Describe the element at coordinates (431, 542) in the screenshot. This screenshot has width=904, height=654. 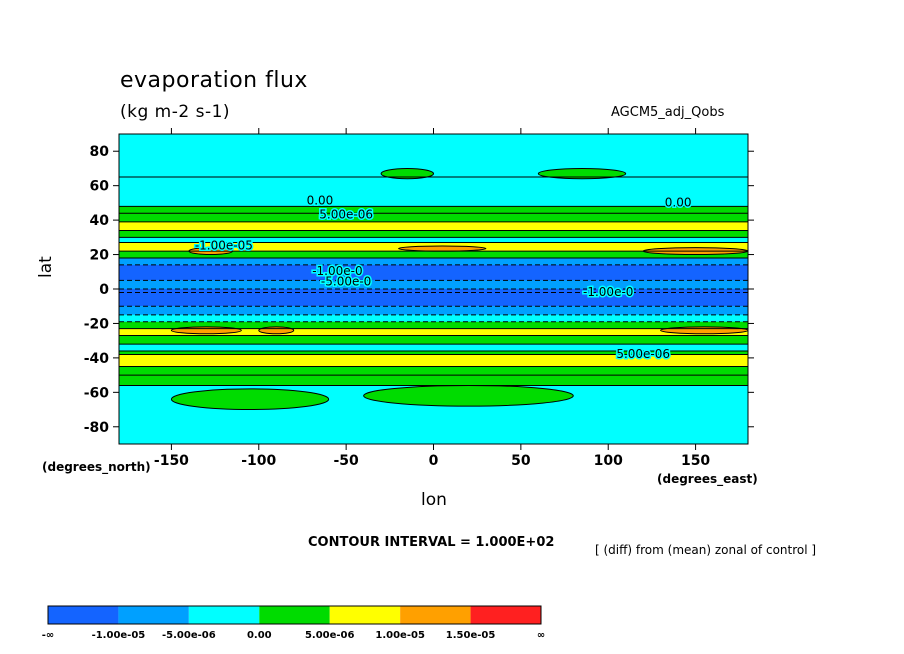
I see `contour-interval: CONTOUR INTERVAL = 1.000E+02` at that location.